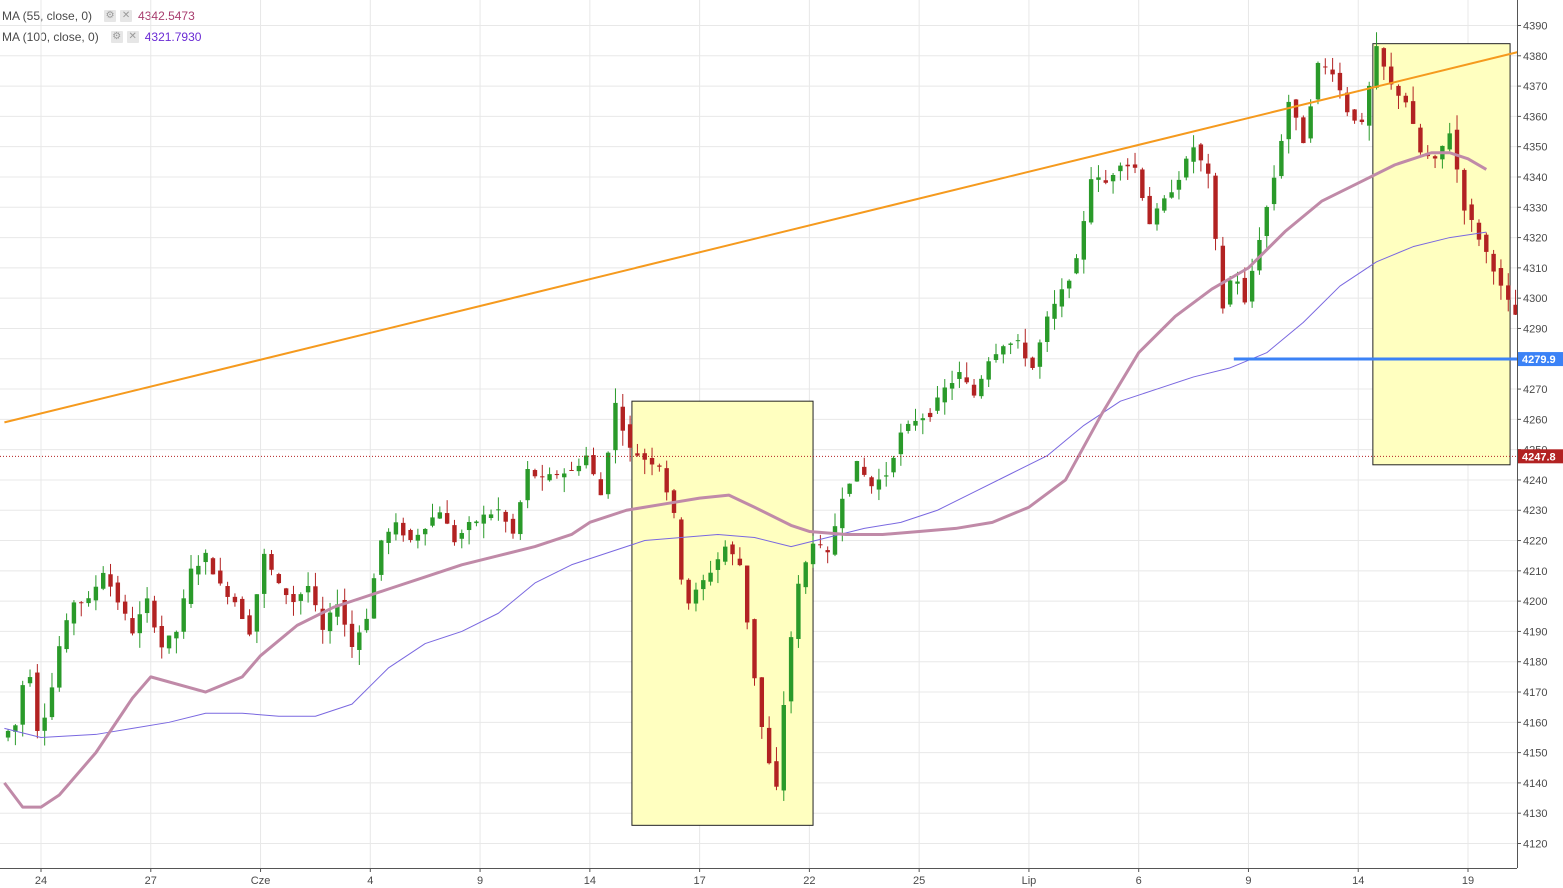  I want to click on current-price-label: 4247.8, so click(1539, 457).